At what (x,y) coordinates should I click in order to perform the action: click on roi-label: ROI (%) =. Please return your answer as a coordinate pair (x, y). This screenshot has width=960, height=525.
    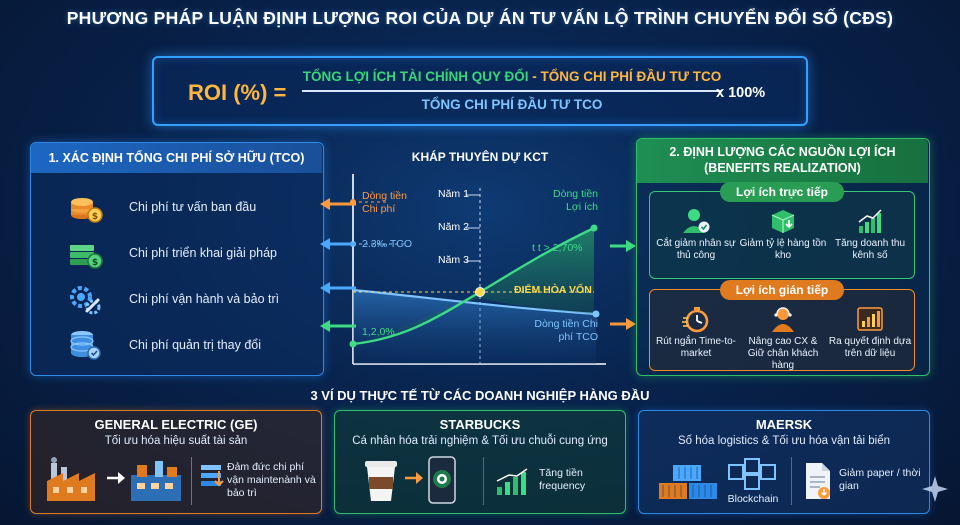
    Looking at the image, I should click on (237, 92).